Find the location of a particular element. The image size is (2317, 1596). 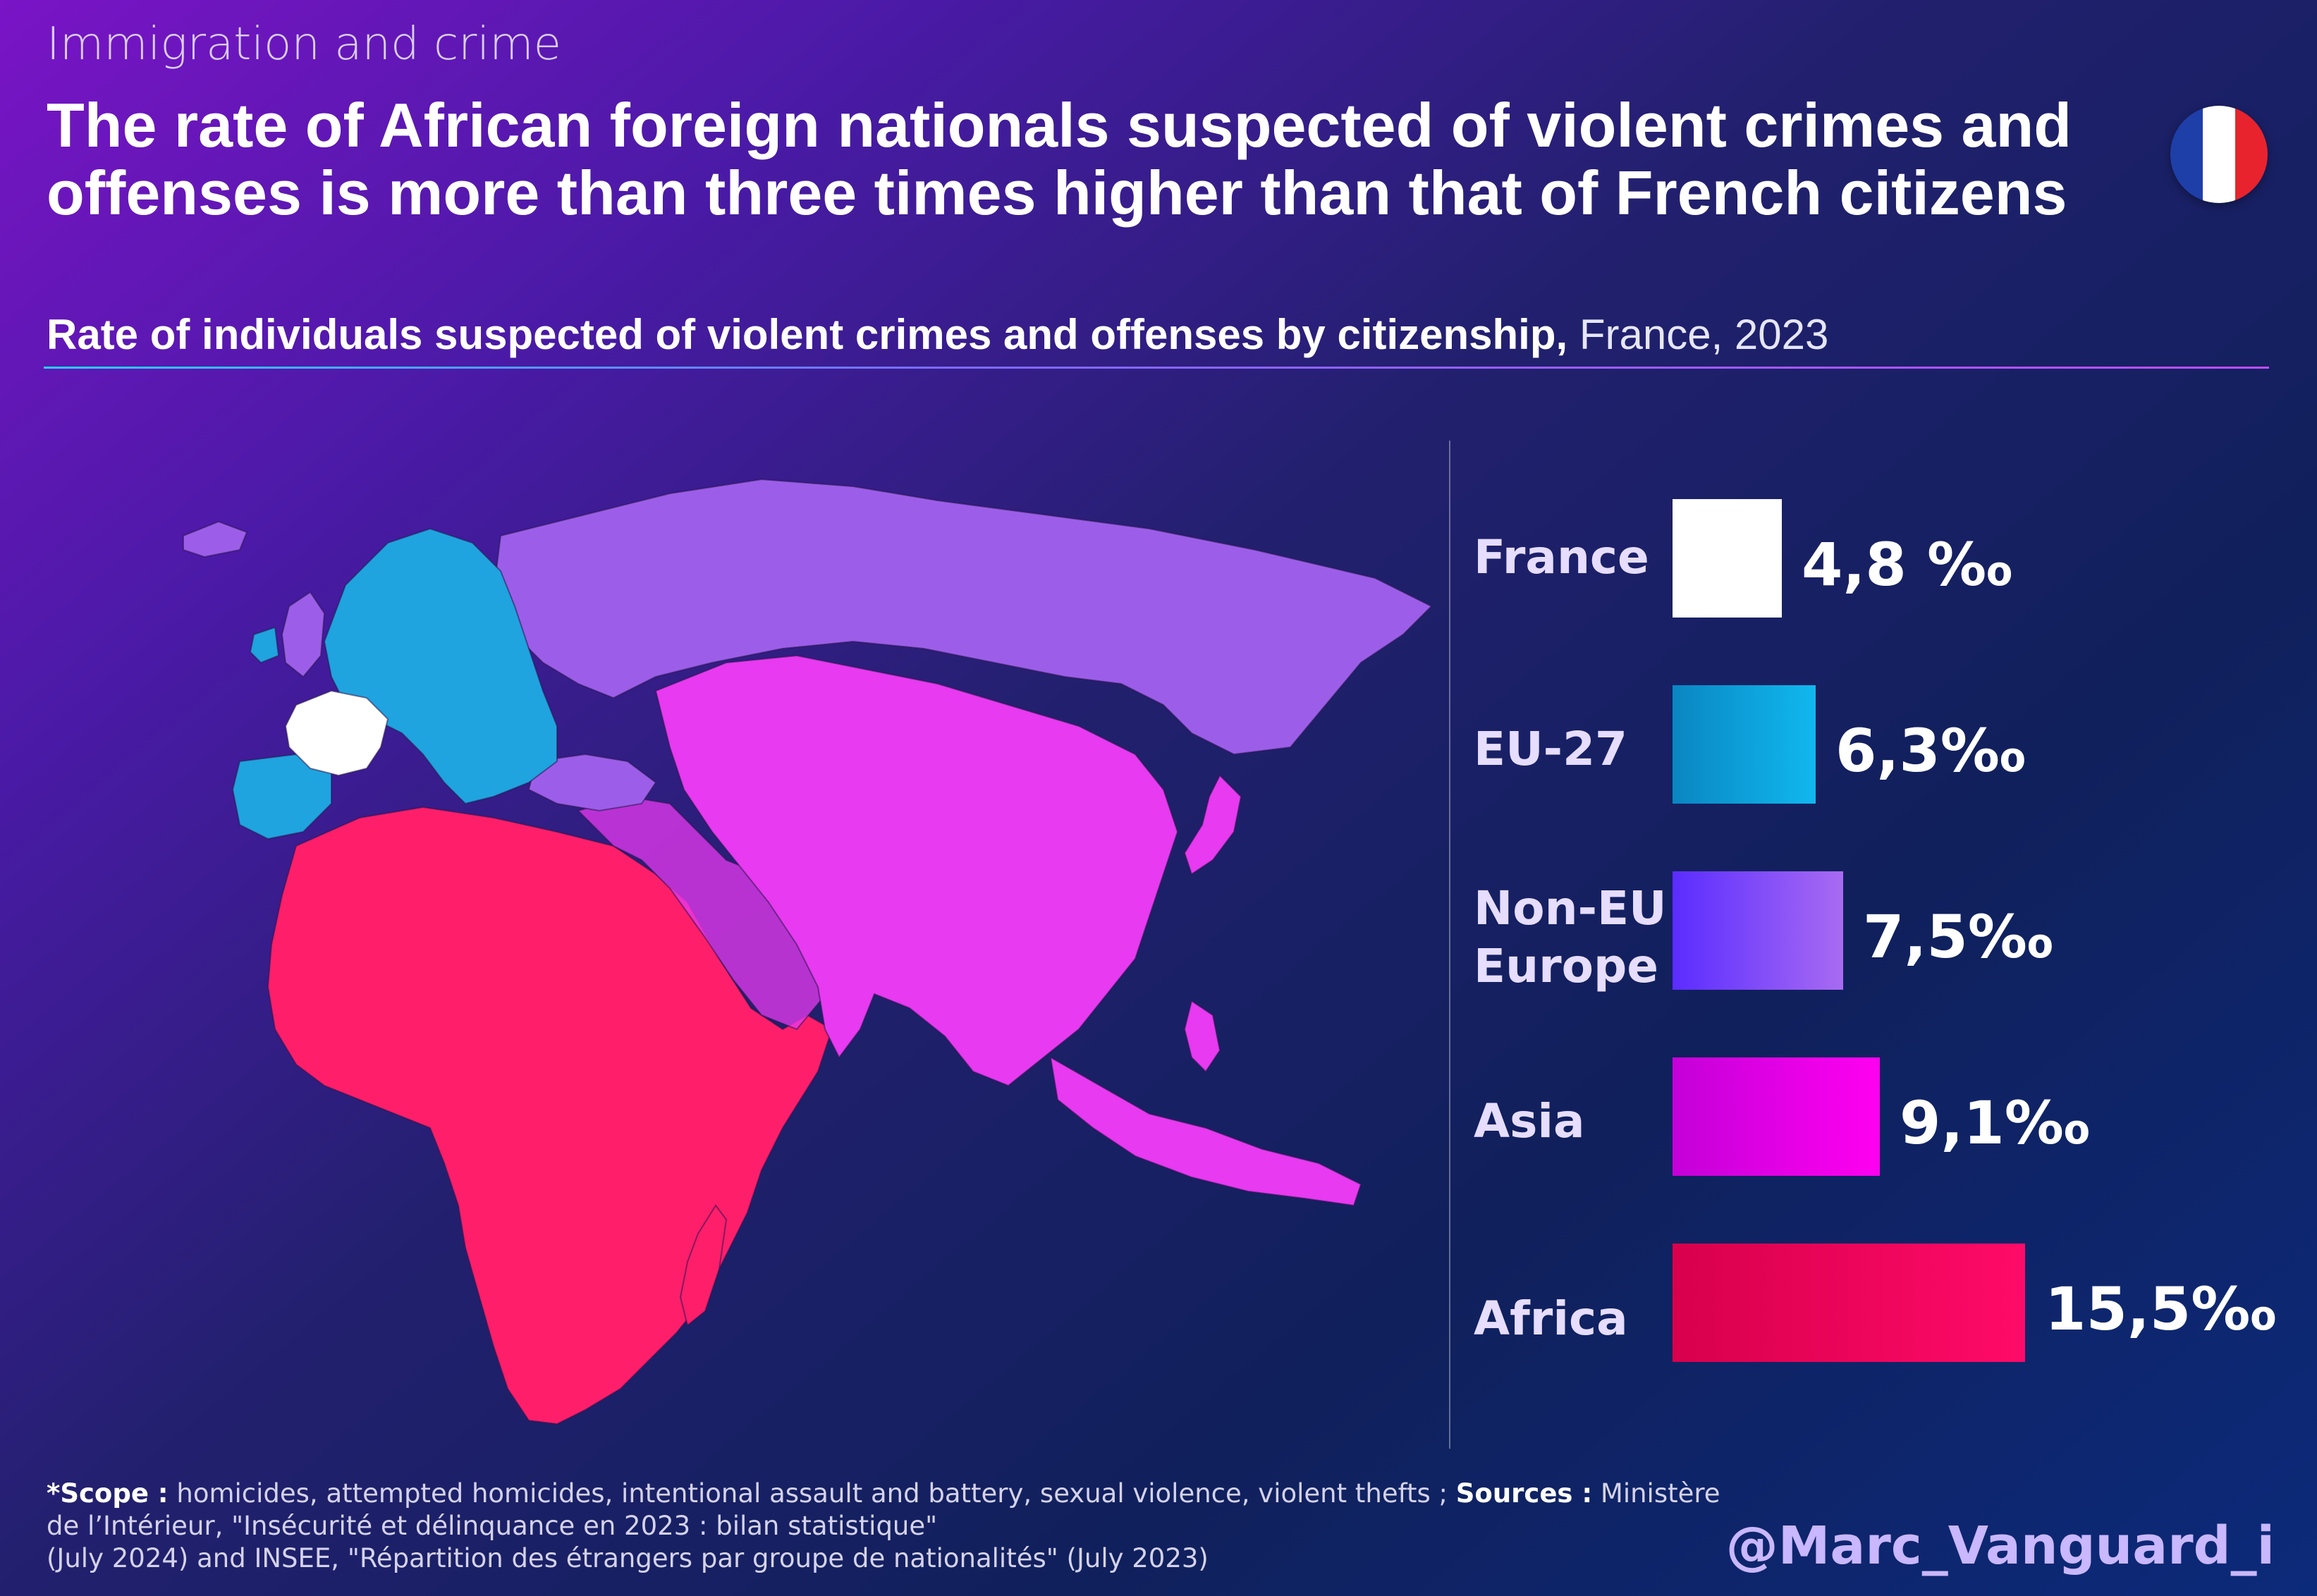

category-label-france: France is located at coordinates (1562, 557).